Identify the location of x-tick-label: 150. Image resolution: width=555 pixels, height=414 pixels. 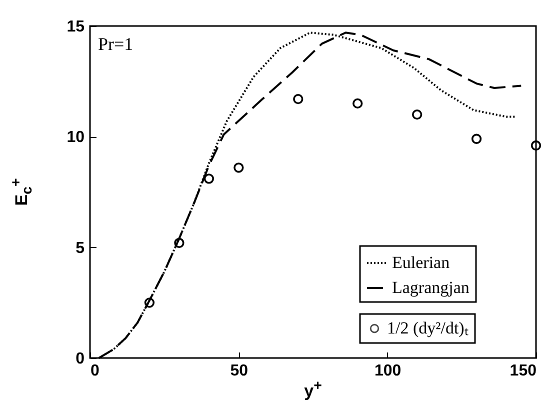
(523, 371).